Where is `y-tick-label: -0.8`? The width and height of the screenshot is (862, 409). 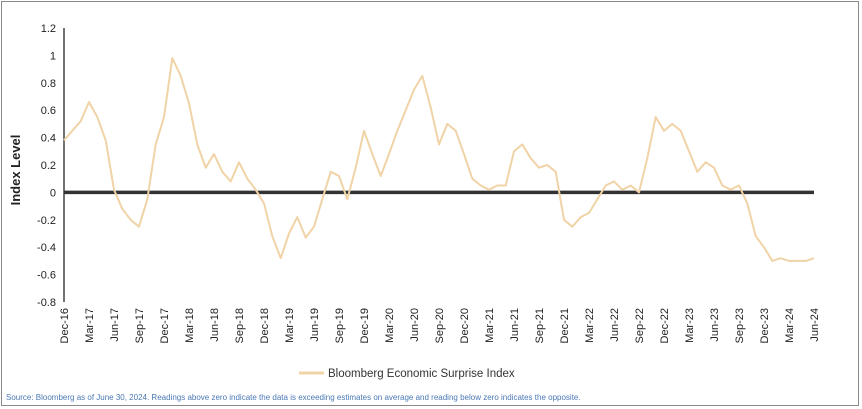 y-tick-label: -0.8 is located at coordinates (46, 303).